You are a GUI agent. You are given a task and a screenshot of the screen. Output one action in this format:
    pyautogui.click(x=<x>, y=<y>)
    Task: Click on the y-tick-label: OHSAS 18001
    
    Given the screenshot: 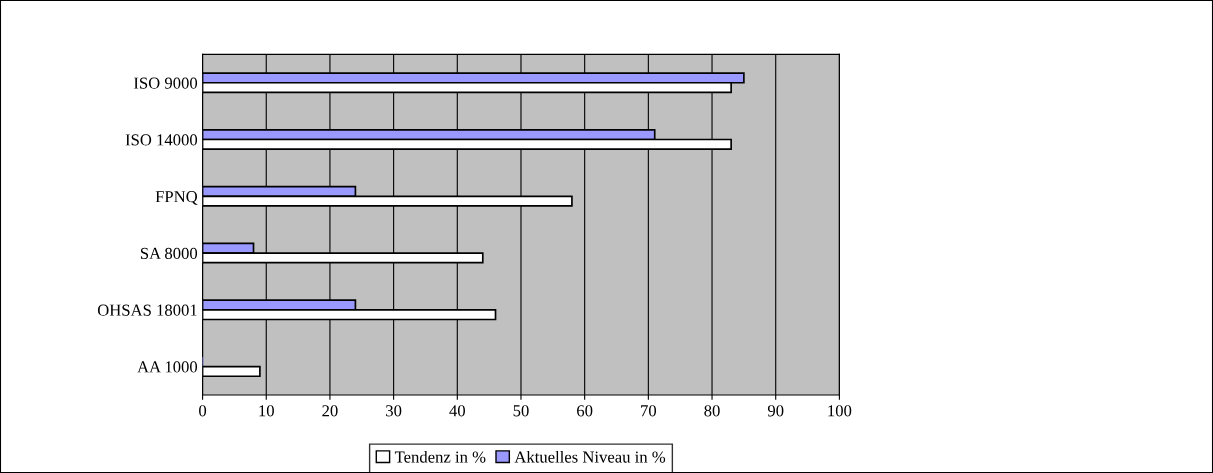 What is the action you would take?
    pyautogui.click(x=147, y=310)
    